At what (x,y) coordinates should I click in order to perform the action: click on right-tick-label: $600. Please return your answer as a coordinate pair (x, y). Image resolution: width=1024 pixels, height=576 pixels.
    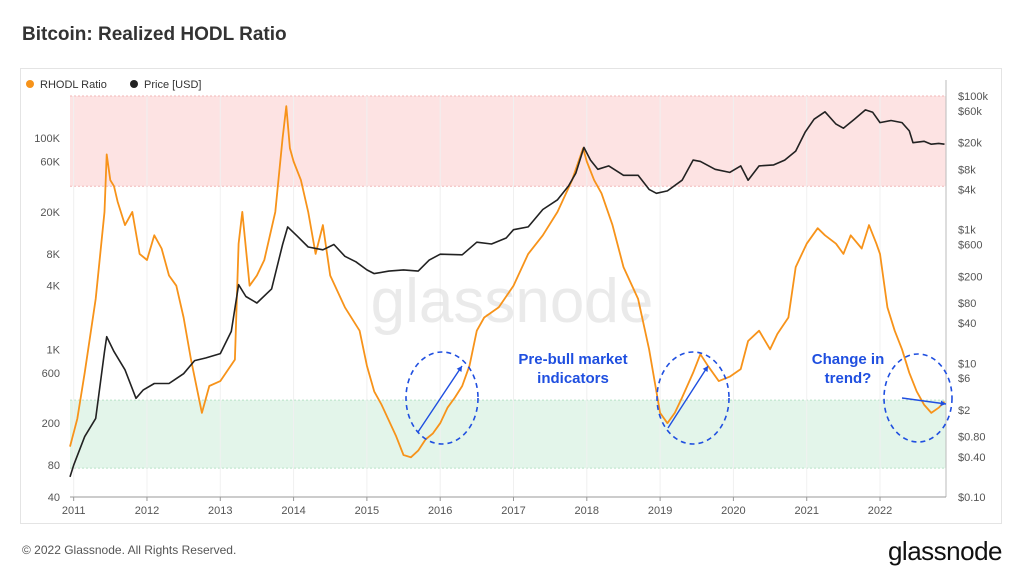
    Looking at the image, I should click on (970, 245).